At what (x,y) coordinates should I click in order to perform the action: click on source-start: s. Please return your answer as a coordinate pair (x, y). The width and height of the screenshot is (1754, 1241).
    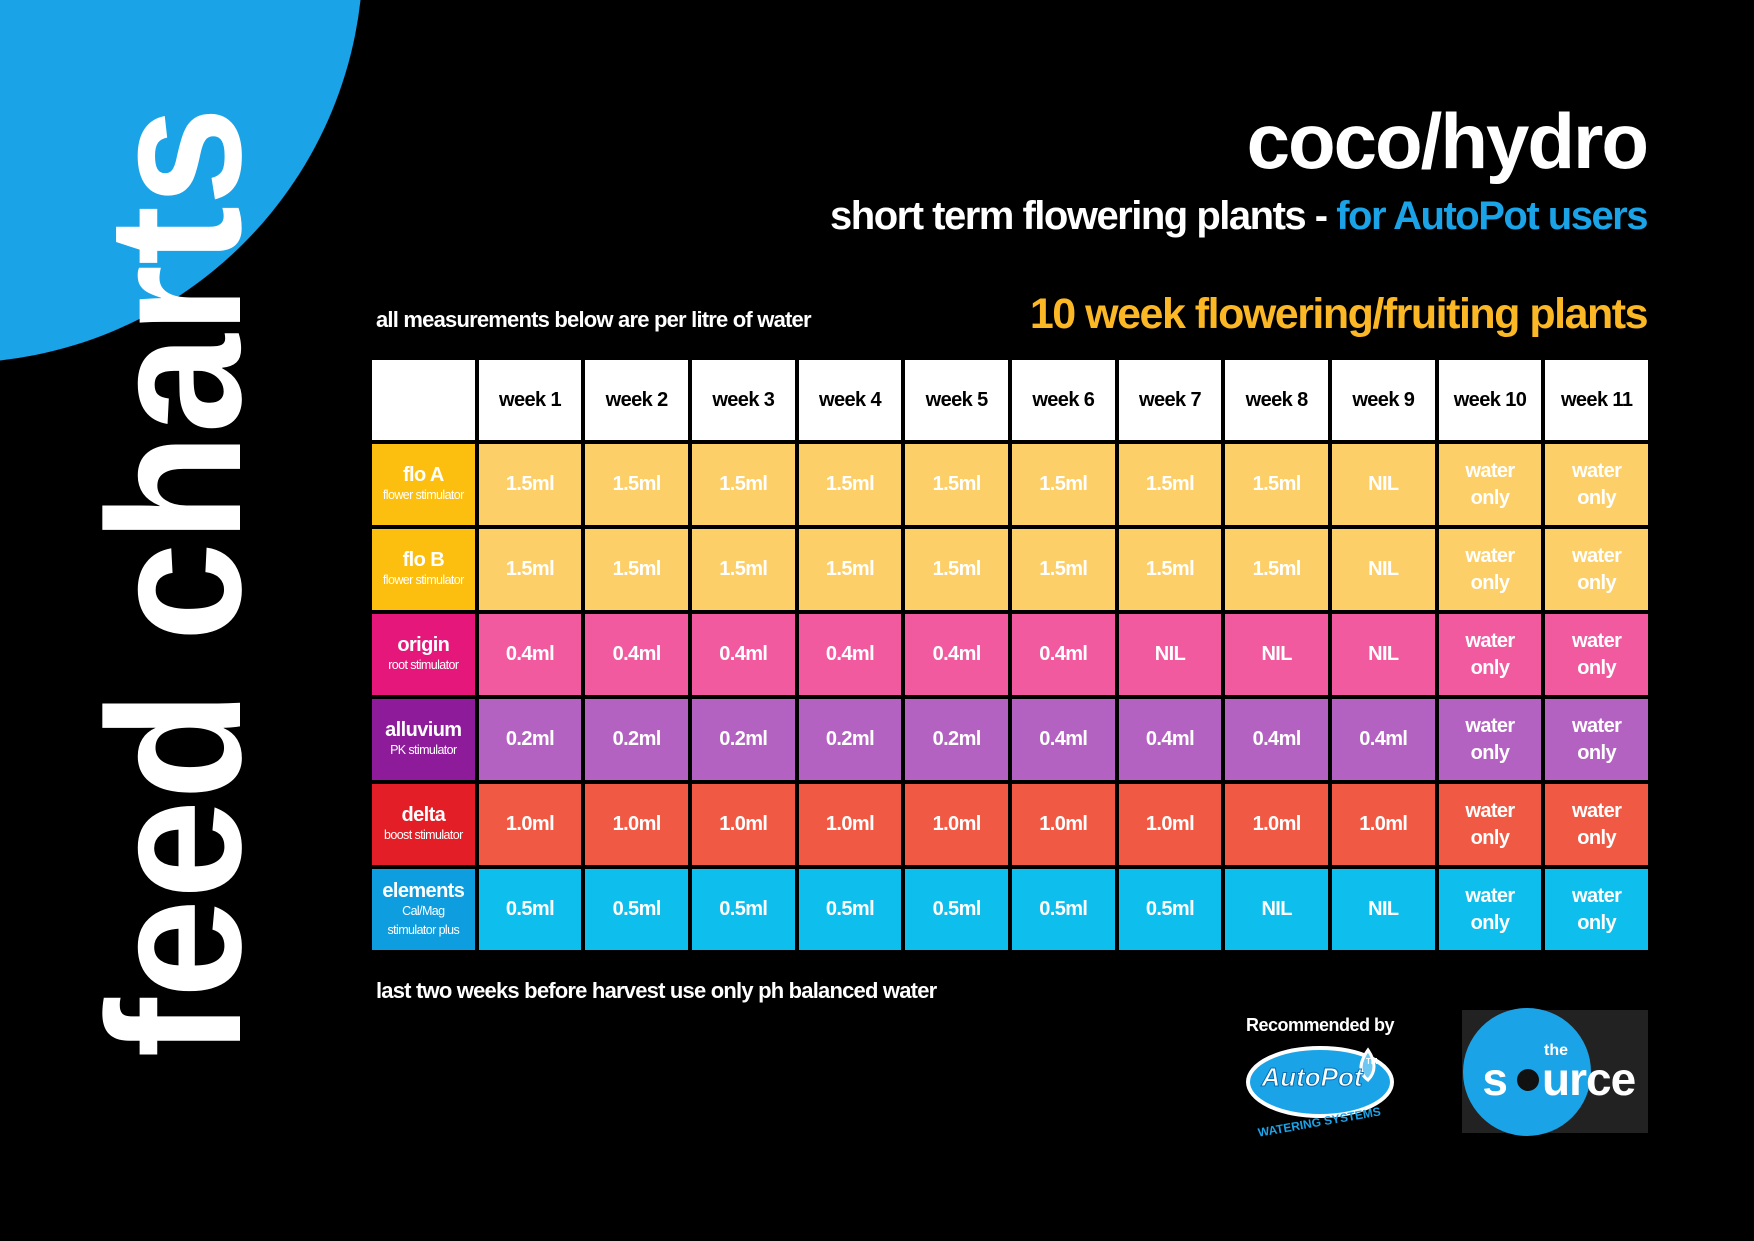
    Looking at the image, I should click on (1495, 1079).